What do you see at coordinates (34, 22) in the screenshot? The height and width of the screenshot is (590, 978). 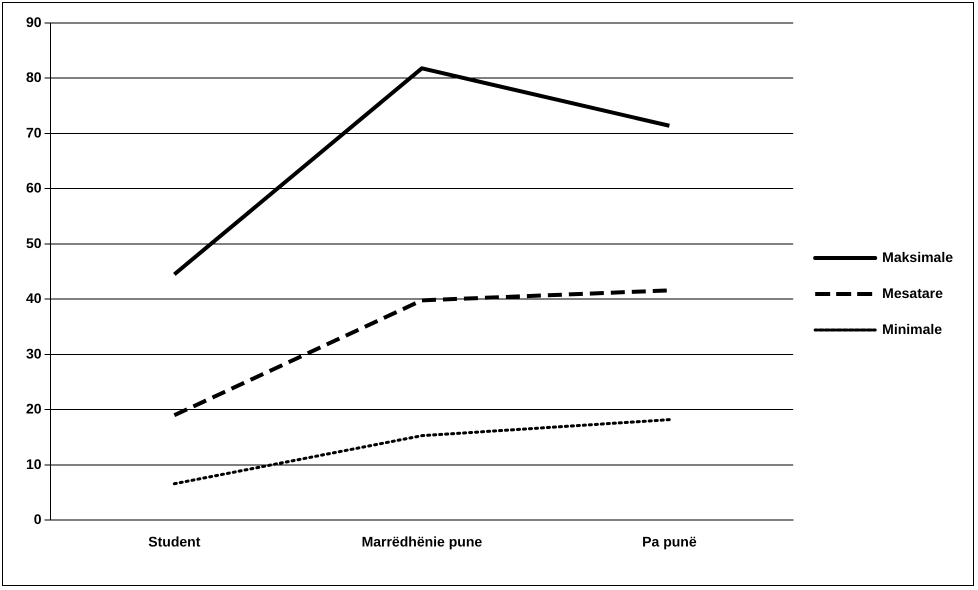 I see `y-tick-label: 90` at bounding box center [34, 22].